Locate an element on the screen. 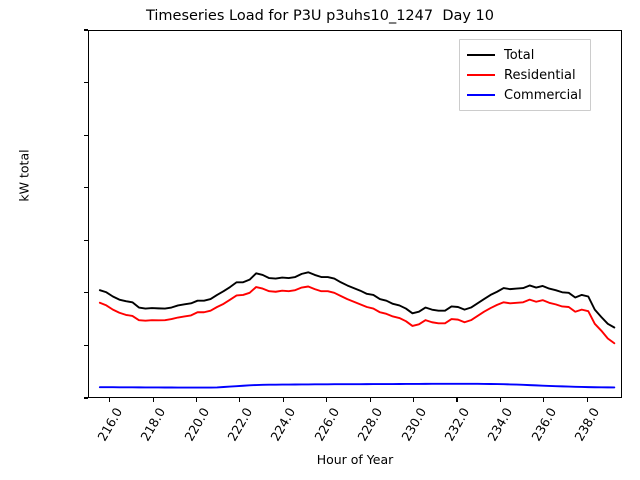 This screenshot has width=640, height=480. series-line-residential is located at coordinates (357, 315).